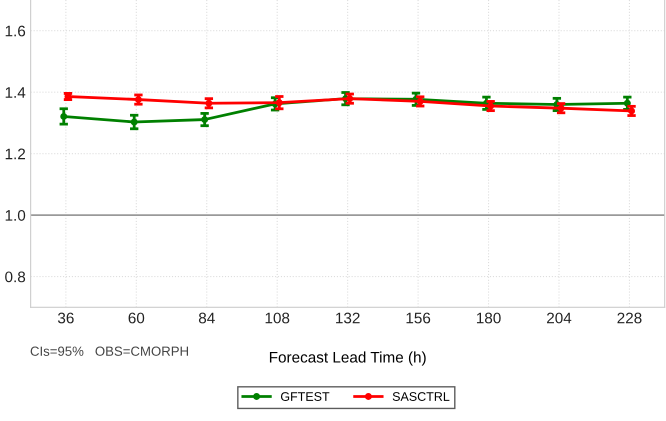  Describe the element at coordinates (305, 396) in the screenshot. I see `legend-label: GFTEST` at that location.